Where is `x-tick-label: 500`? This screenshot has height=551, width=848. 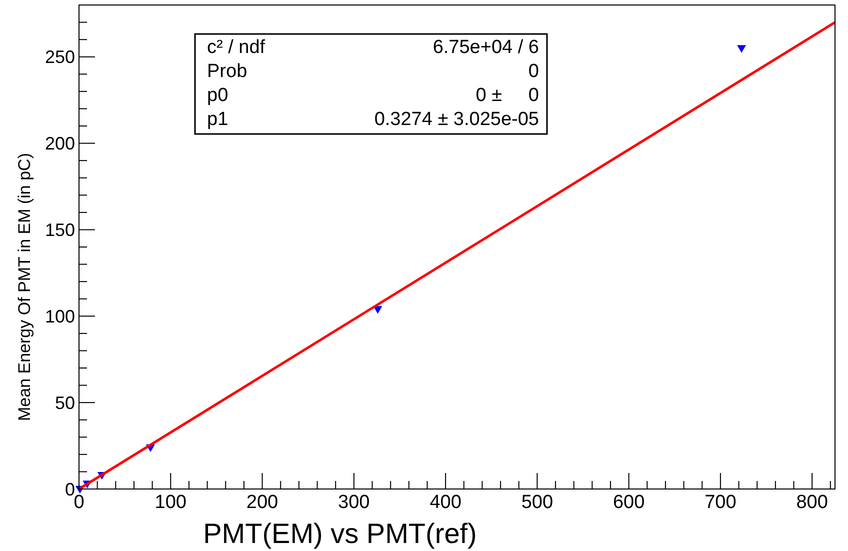
x-tick-label: 500 is located at coordinates (537, 502).